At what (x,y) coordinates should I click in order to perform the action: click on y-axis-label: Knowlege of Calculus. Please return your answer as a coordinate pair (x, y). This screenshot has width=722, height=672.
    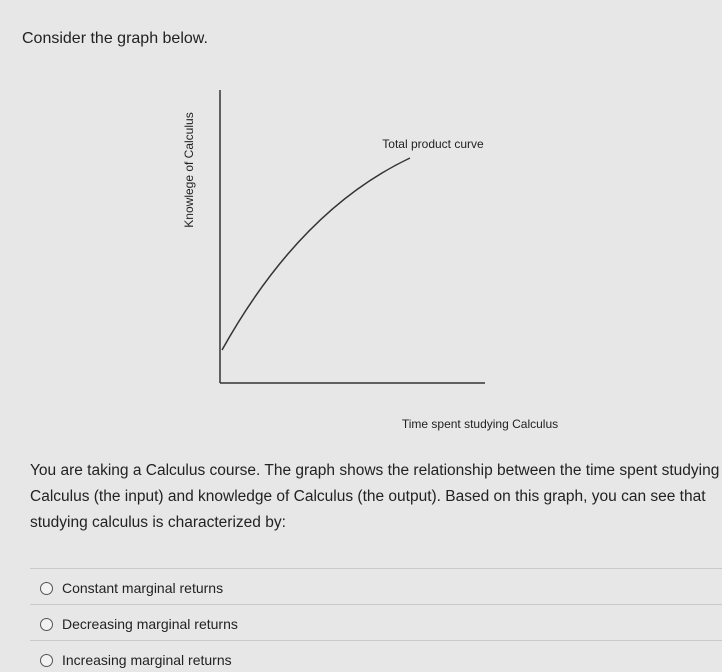
    Looking at the image, I should click on (189, 169).